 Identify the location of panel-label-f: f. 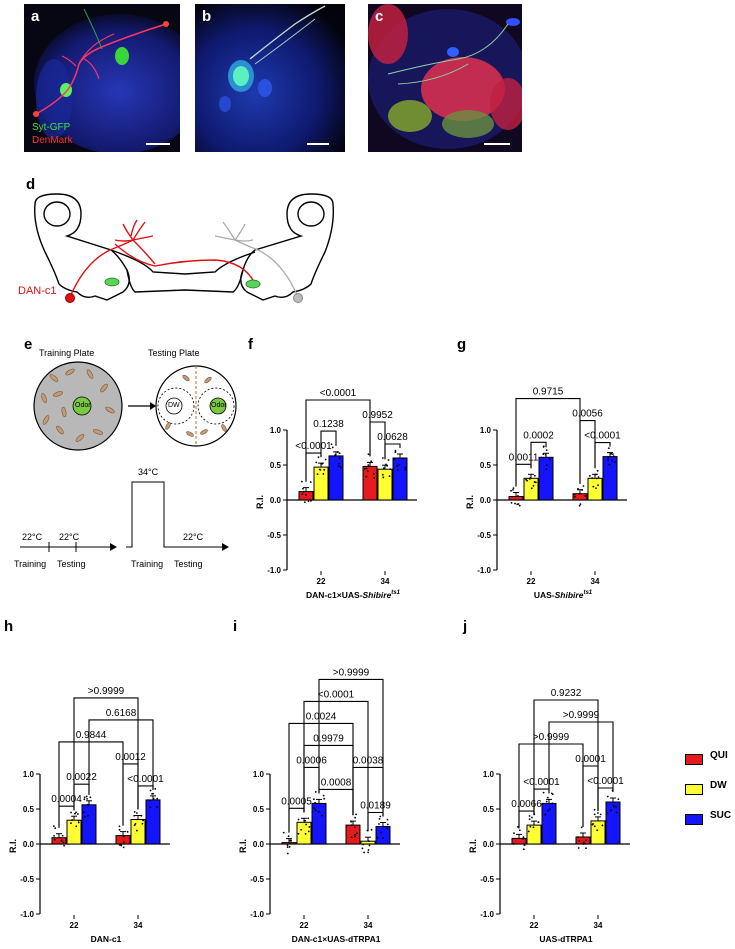
(250, 344).